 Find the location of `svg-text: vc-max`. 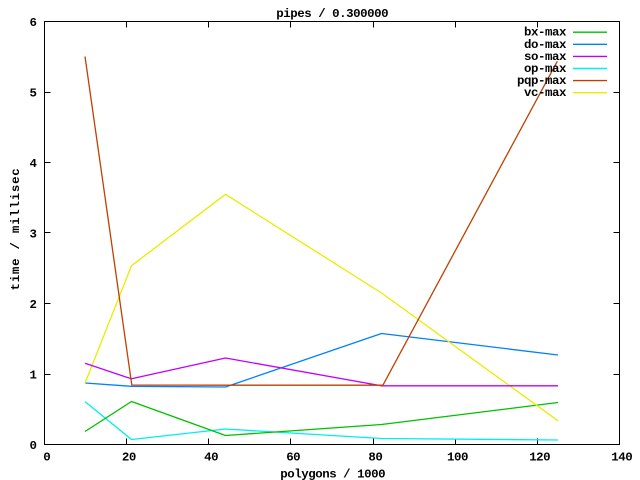

svg-text: vc-max is located at coordinates (545, 93).